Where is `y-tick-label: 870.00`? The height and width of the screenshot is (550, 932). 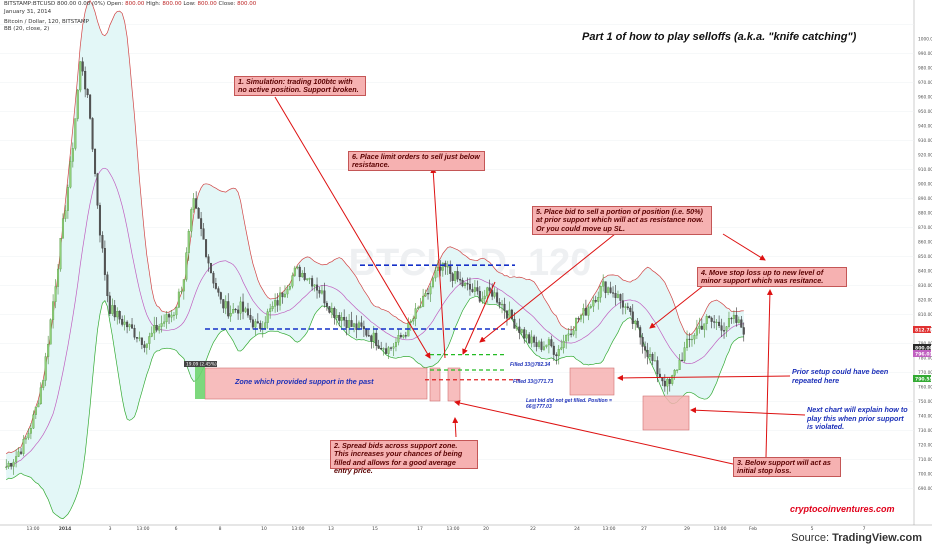
y-tick-label: 870.00 is located at coordinates (925, 228).